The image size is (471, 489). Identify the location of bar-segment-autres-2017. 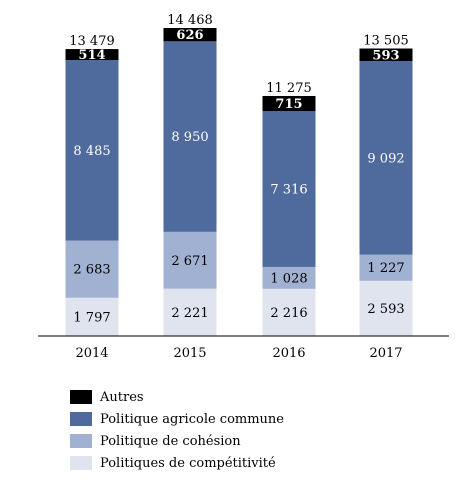
(386, 55).